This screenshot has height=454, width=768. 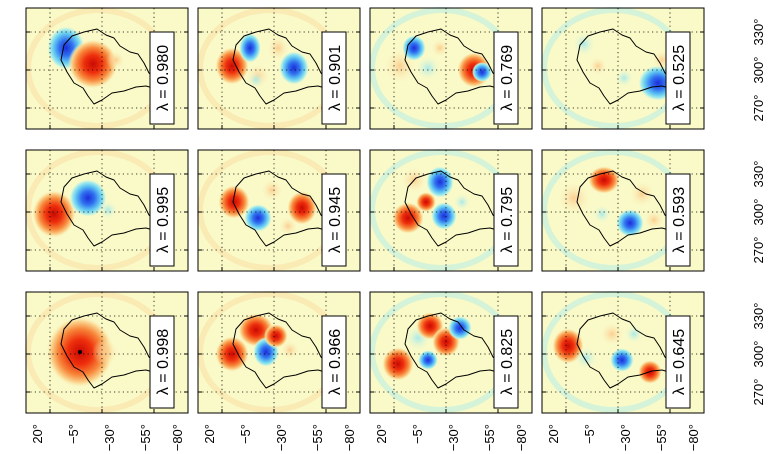 What do you see at coordinates (679, 349) in the screenshot?
I see `lambda-number: 0.645` at bounding box center [679, 349].